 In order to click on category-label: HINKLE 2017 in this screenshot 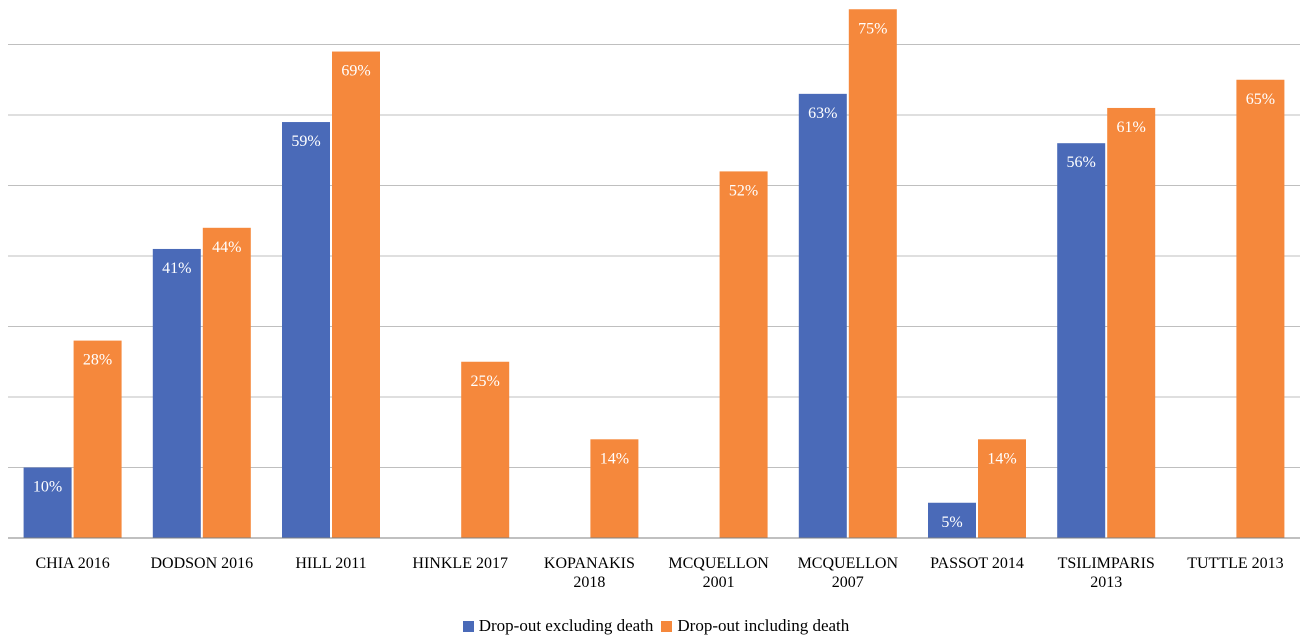, I will do `click(460, 563)`.